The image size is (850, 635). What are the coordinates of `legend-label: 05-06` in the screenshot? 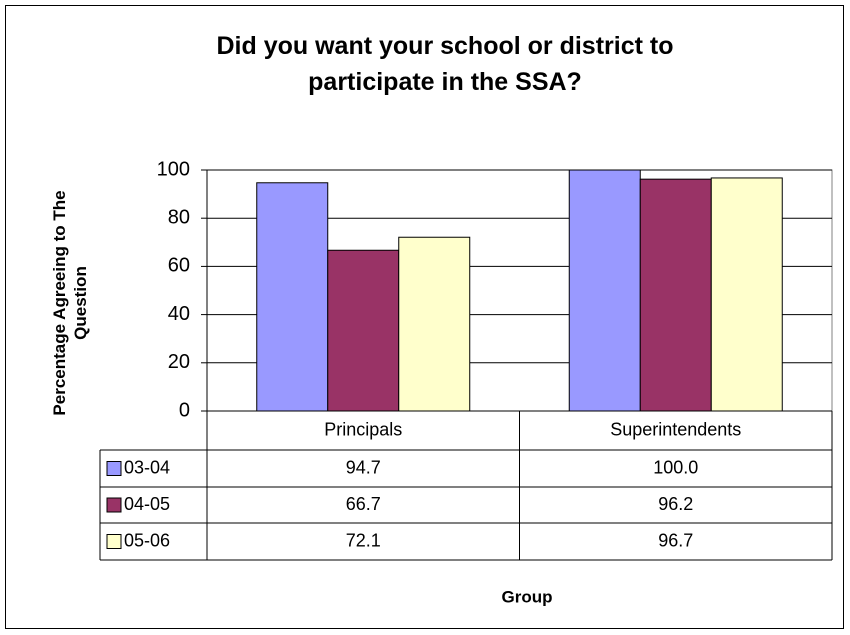 It's located at (147, 540).